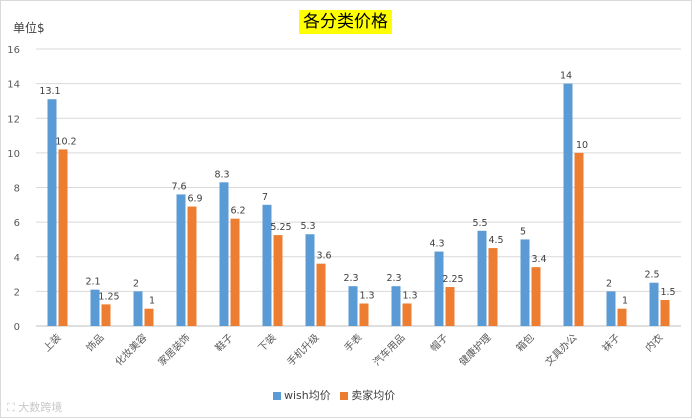 The height and width of the screenshot is (418, 692). Describe the element at coordinates (436, 244) in the screenshot. I see `data-label-wish: 4.3` at that location.